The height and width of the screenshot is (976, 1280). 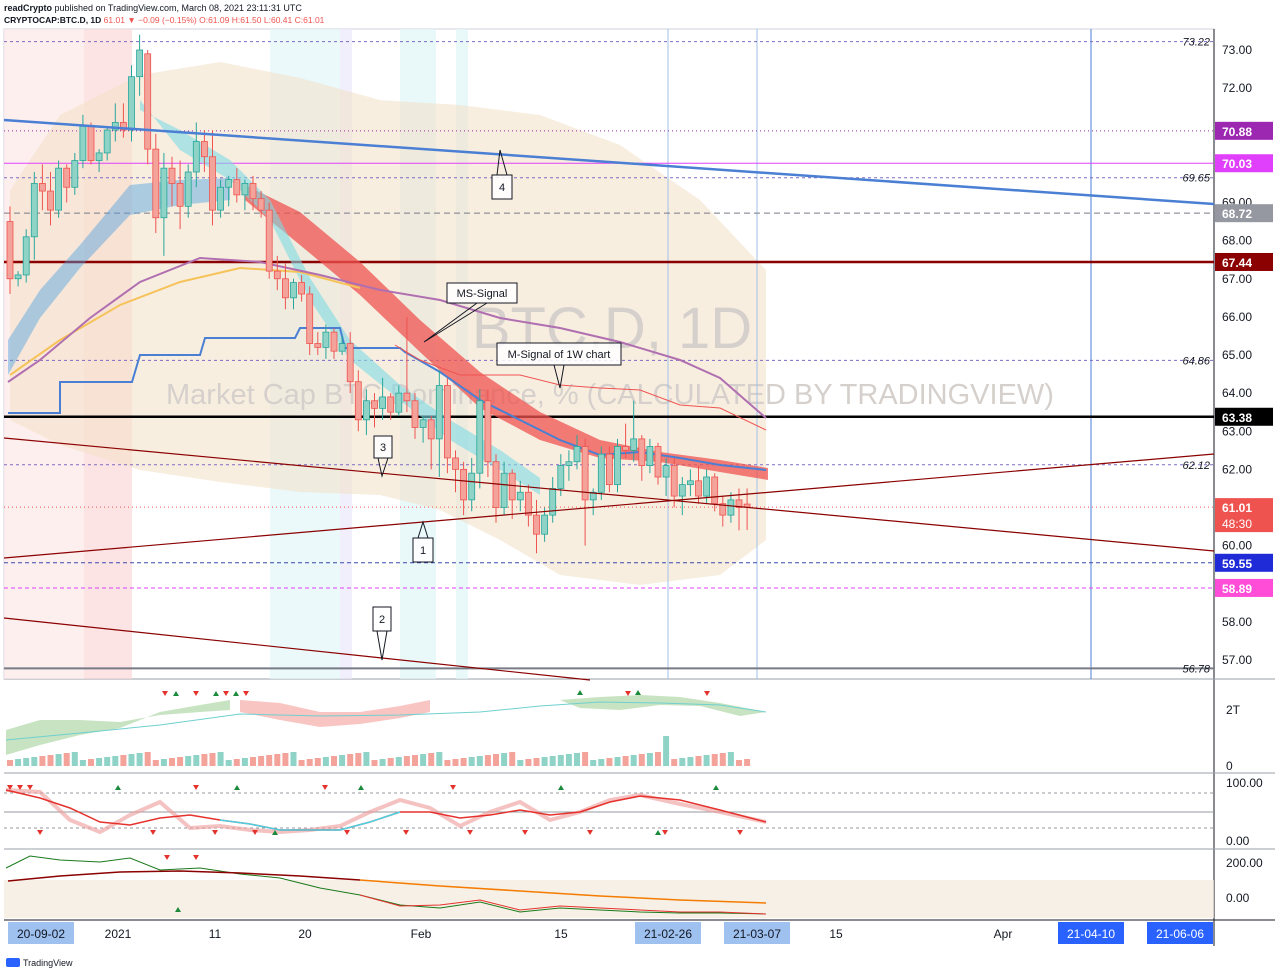 I want to click on time-axis-label: 20-09-02, so click(x=41, y=934).